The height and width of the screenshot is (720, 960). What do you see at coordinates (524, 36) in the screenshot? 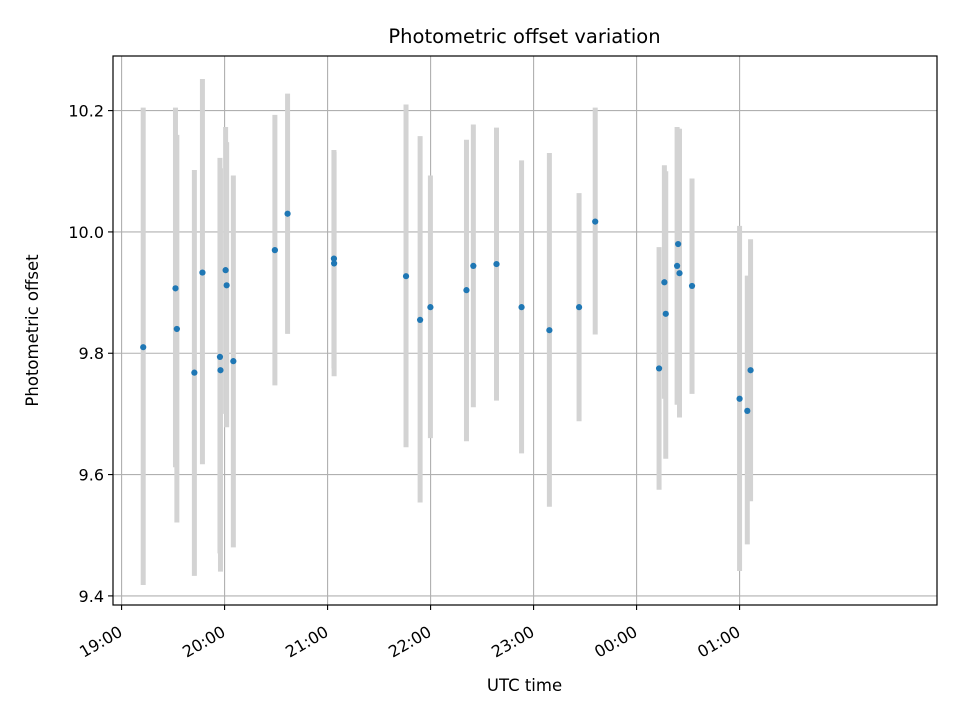
I see `chart-title: Photometric offset variation` at bounding box center [524, 36].